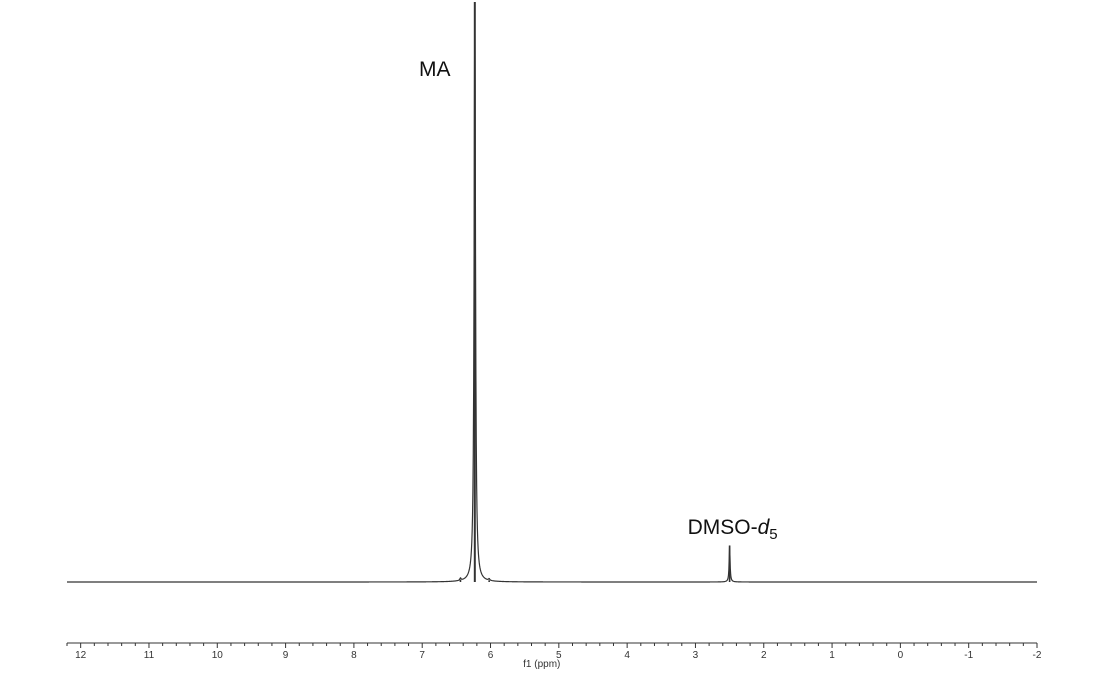 The height and width of the screenshot is (689, 1102). Describe the element at coordinates (627, 655) in the screenshot. I see `x-tick-label: 4` at that location.